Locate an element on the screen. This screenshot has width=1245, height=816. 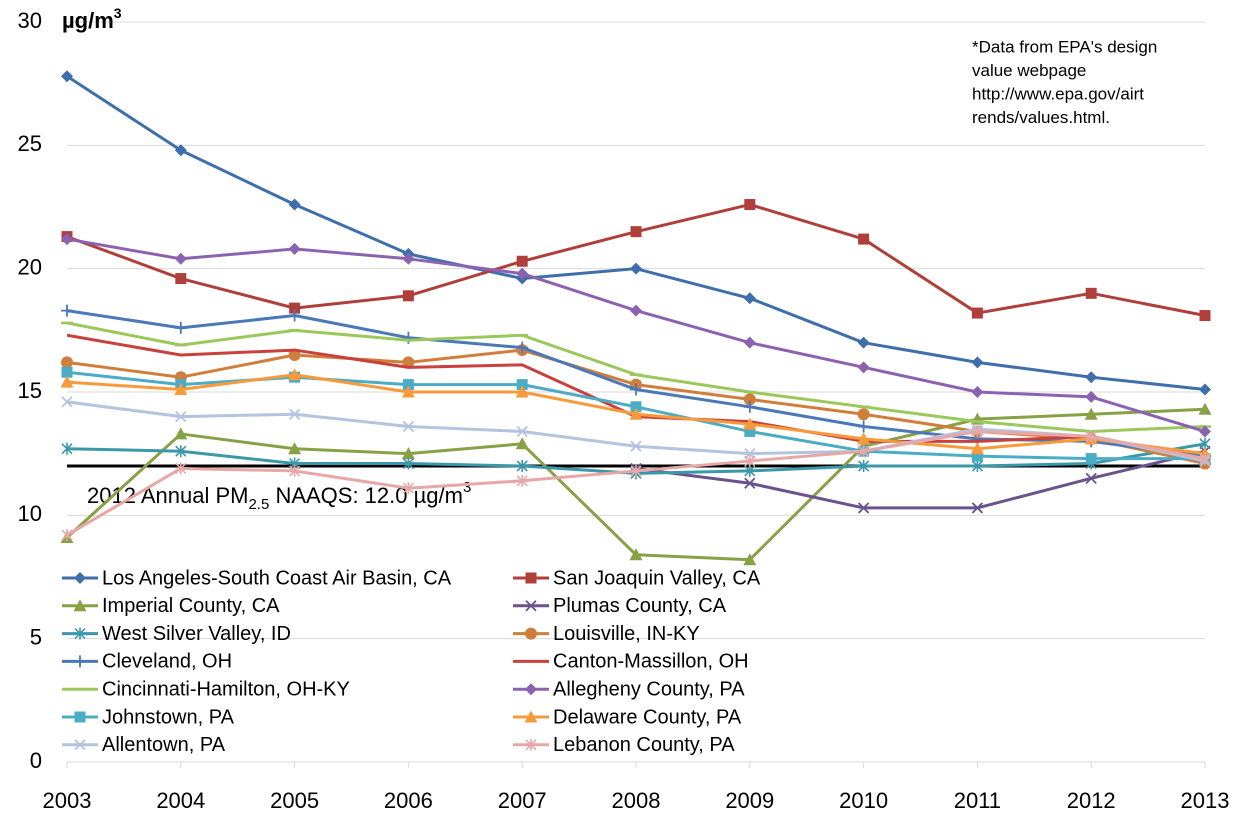
legend-label: San Joaquin Valley, CA is located at coordinates (657, 578).